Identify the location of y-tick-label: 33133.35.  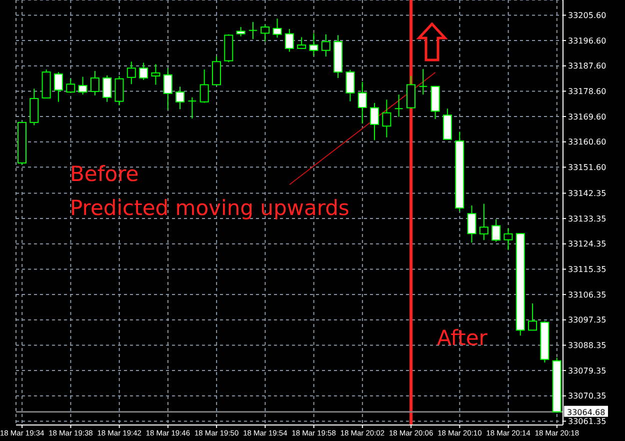
(587, 219).